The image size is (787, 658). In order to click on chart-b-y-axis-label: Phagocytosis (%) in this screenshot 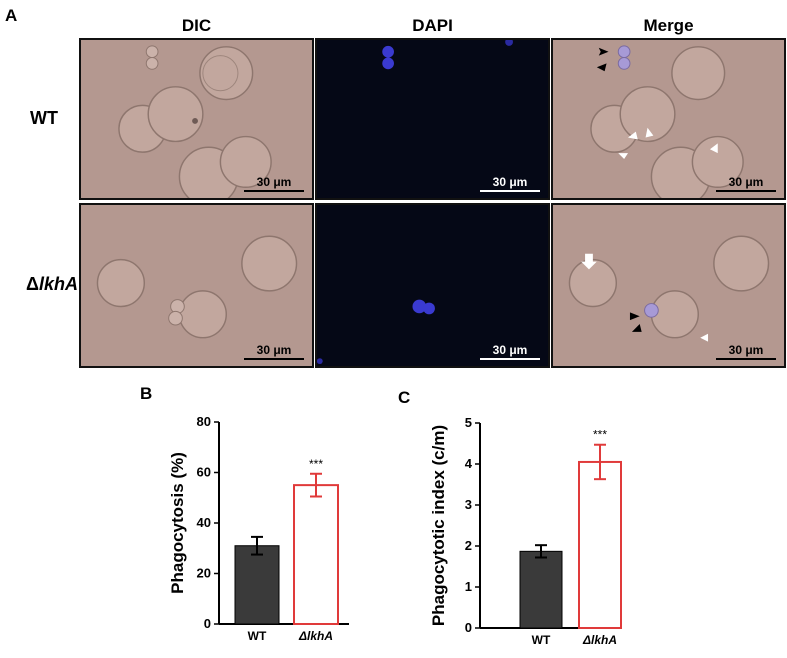, I will do `click(177, 523)`.